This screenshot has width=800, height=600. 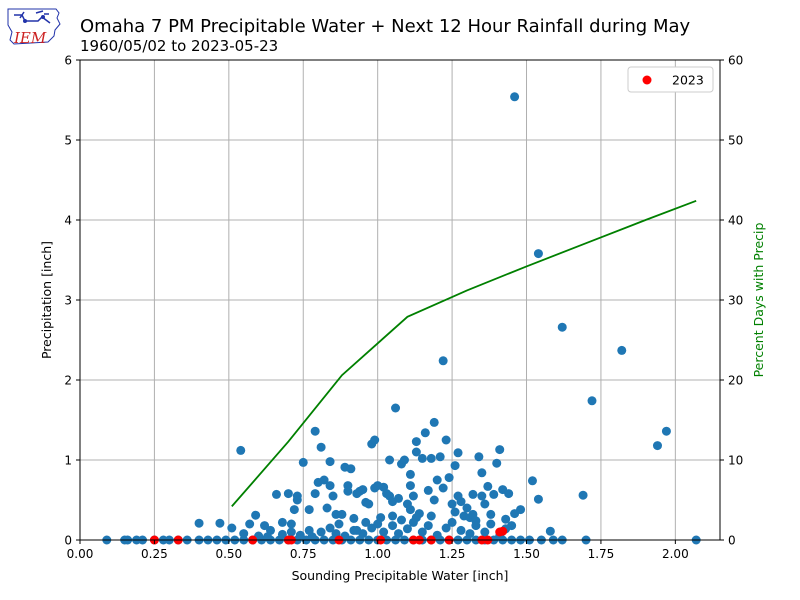 I want to click on y2-tick-label: 40, so click(x=735, y=221).